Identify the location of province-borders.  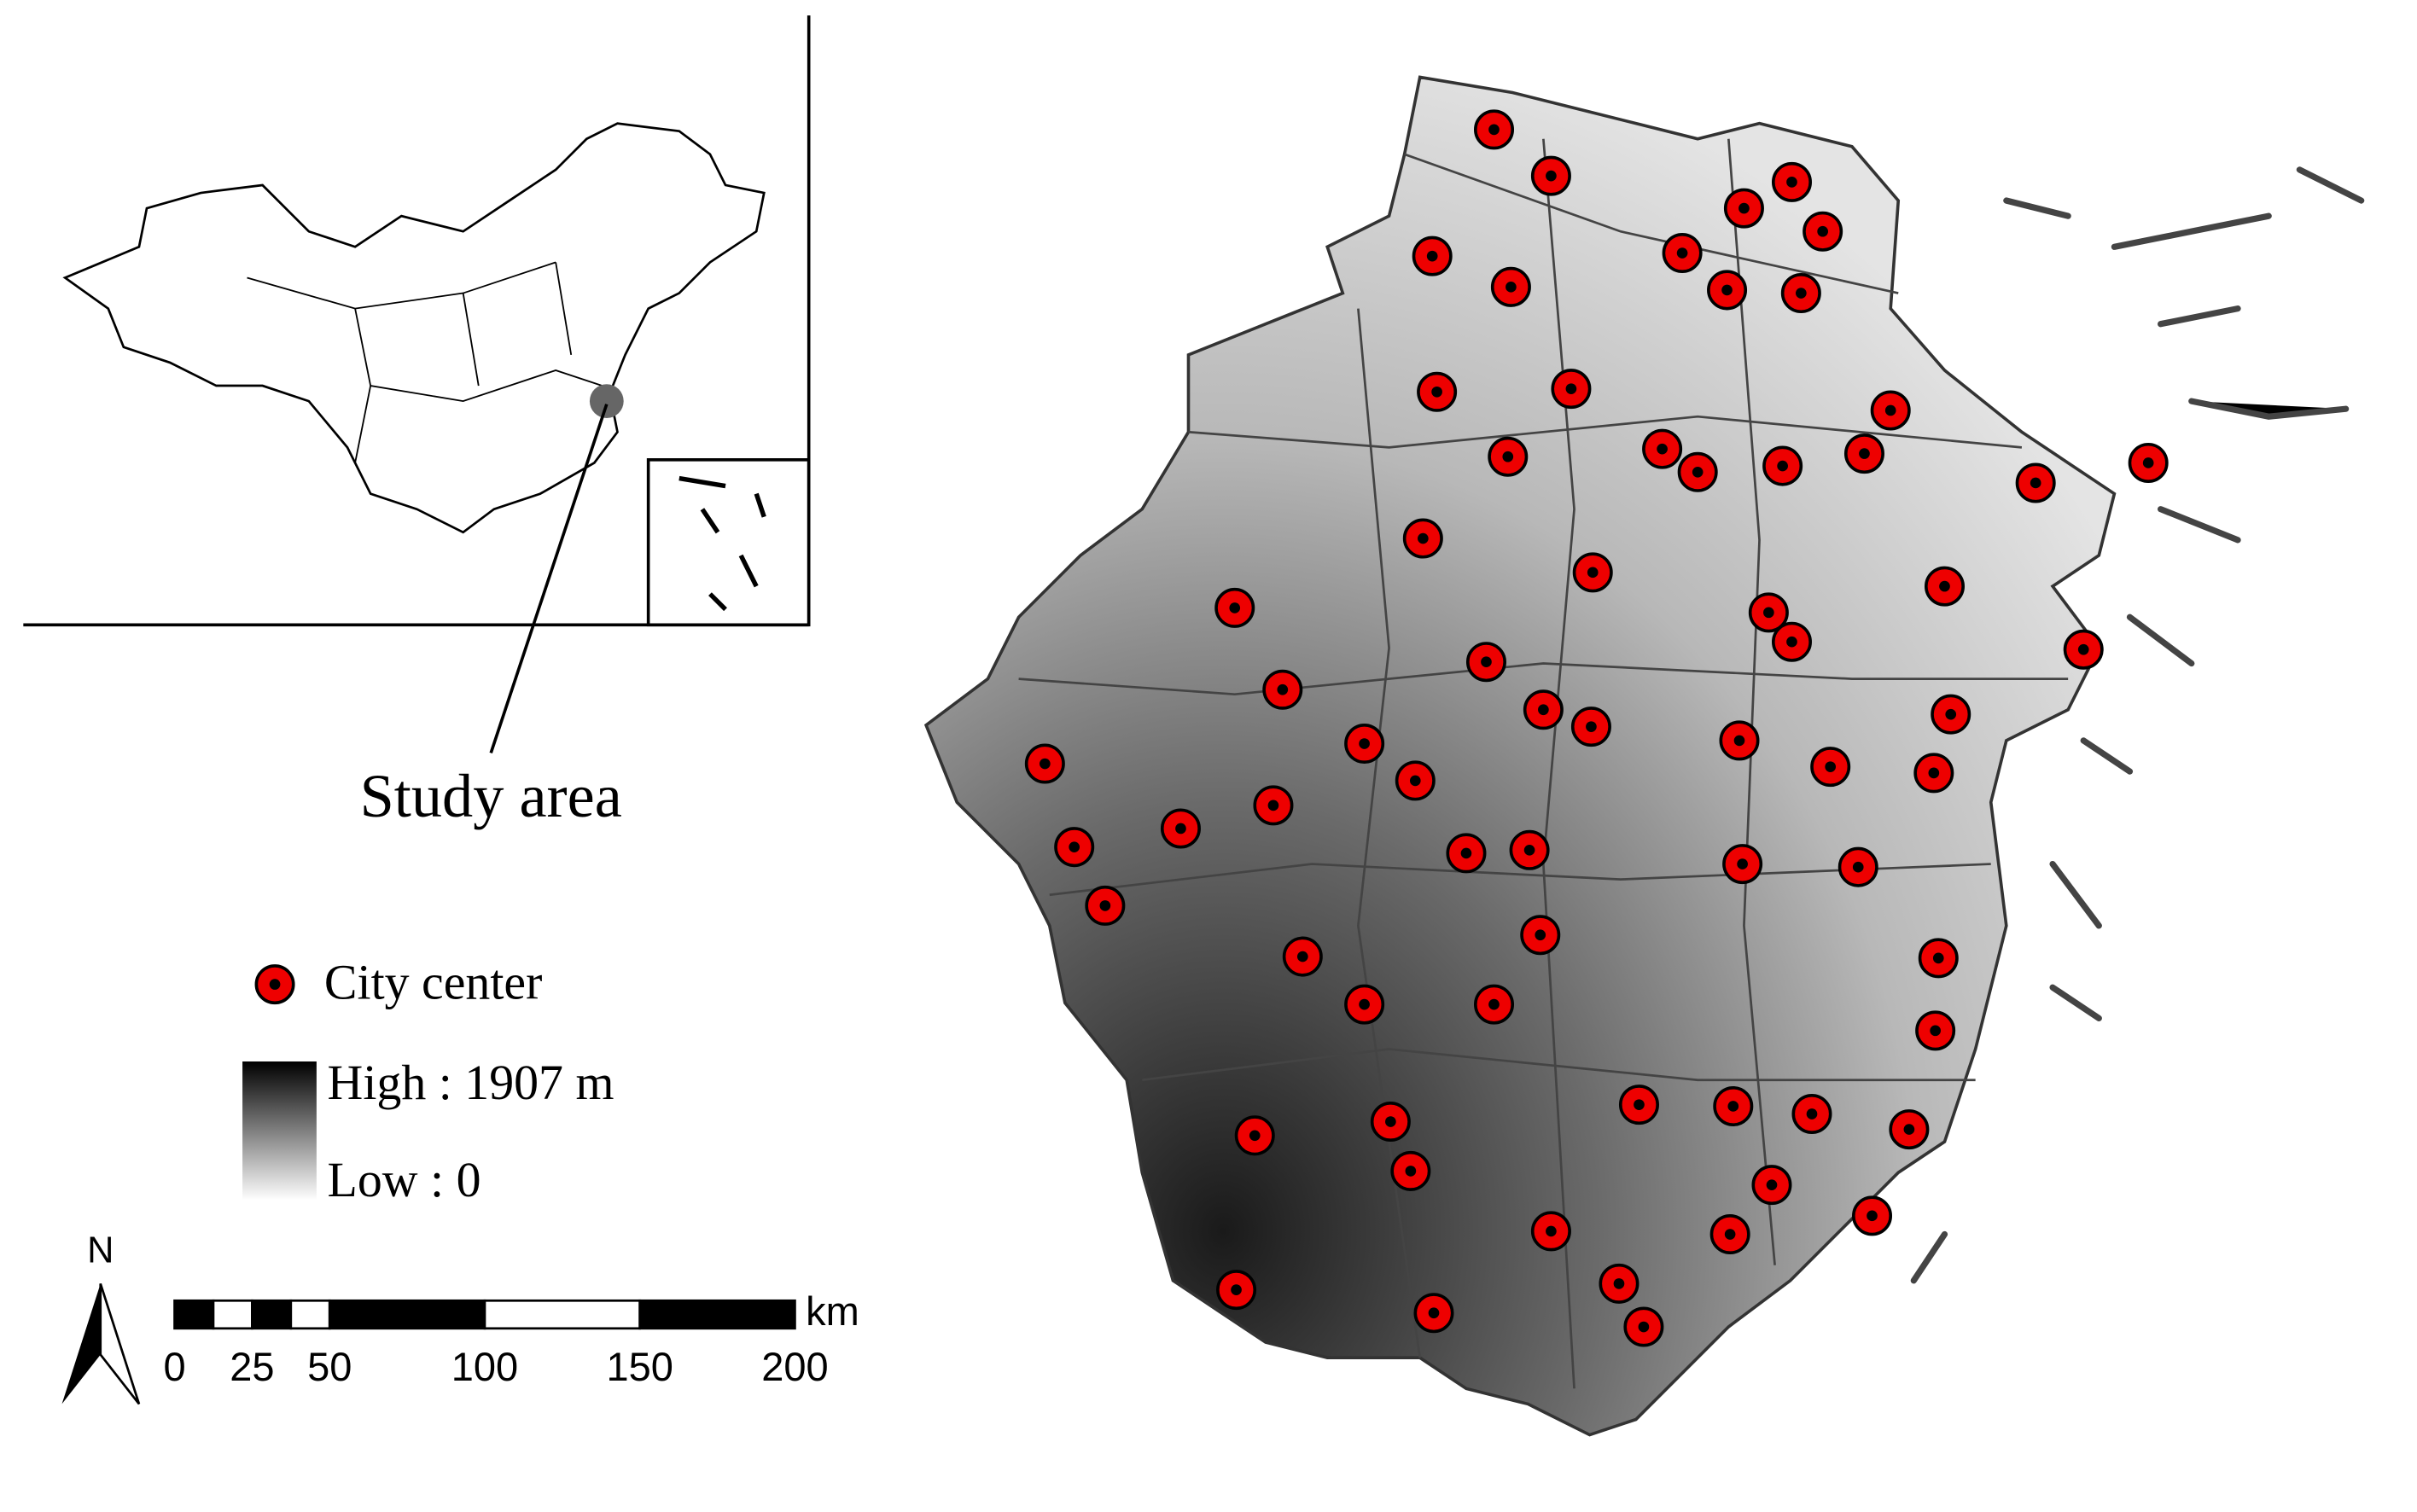
(425, 362).